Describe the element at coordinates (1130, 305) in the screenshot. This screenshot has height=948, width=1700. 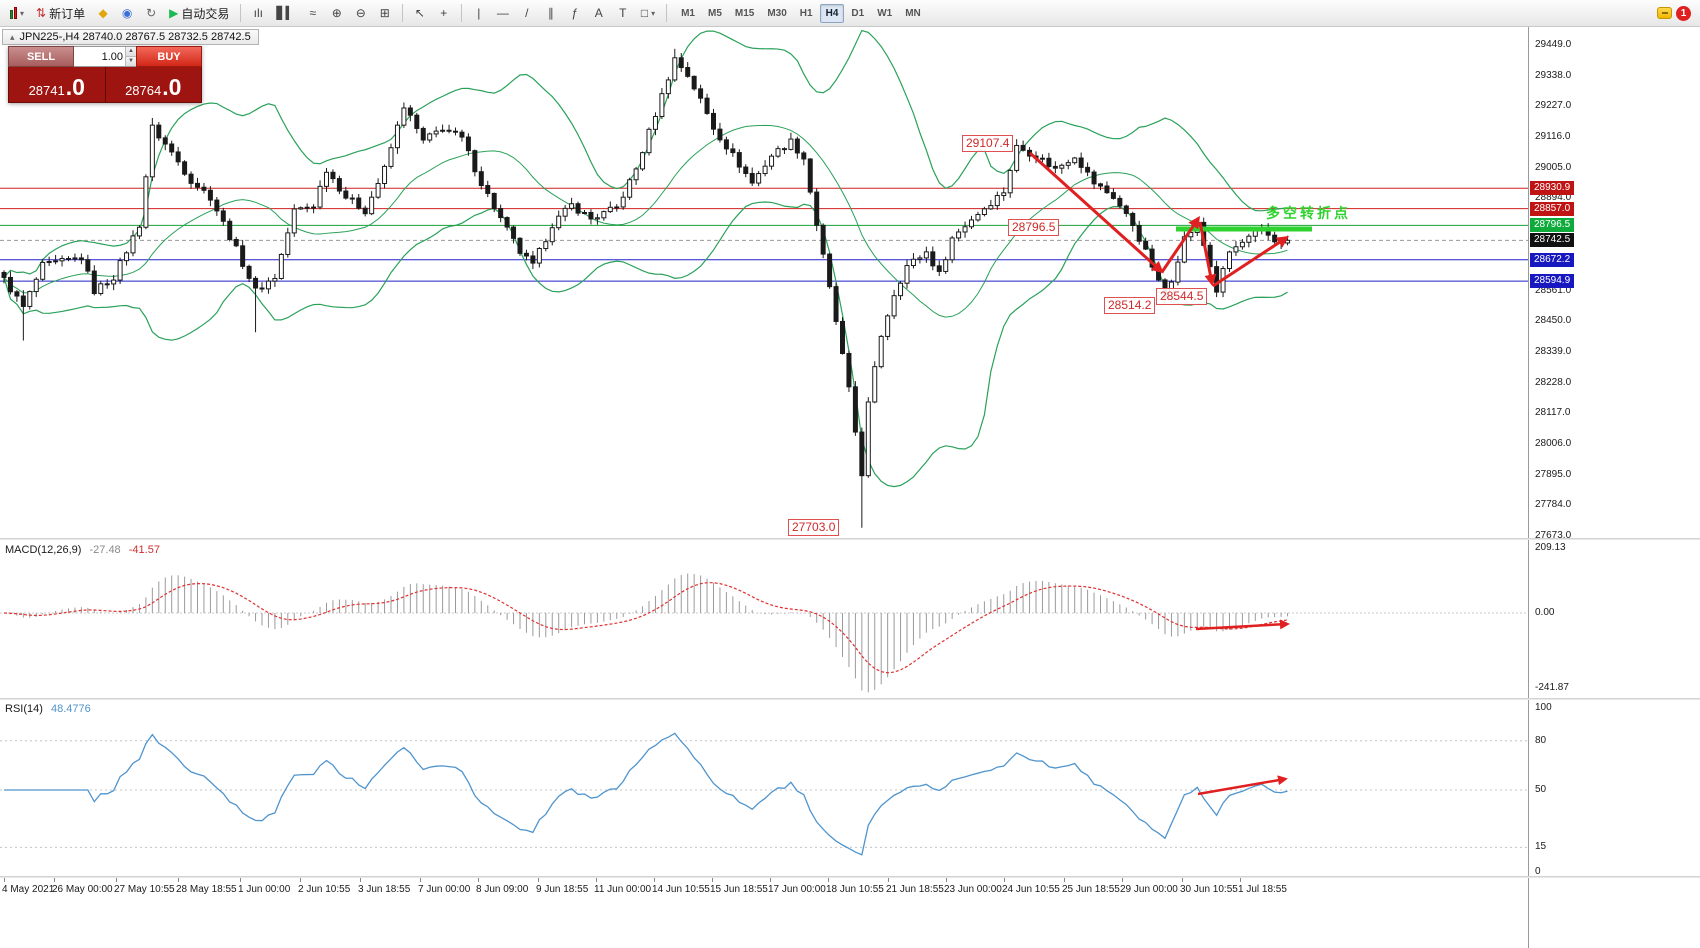
I see `price-annotation: 28514.2` at that location.